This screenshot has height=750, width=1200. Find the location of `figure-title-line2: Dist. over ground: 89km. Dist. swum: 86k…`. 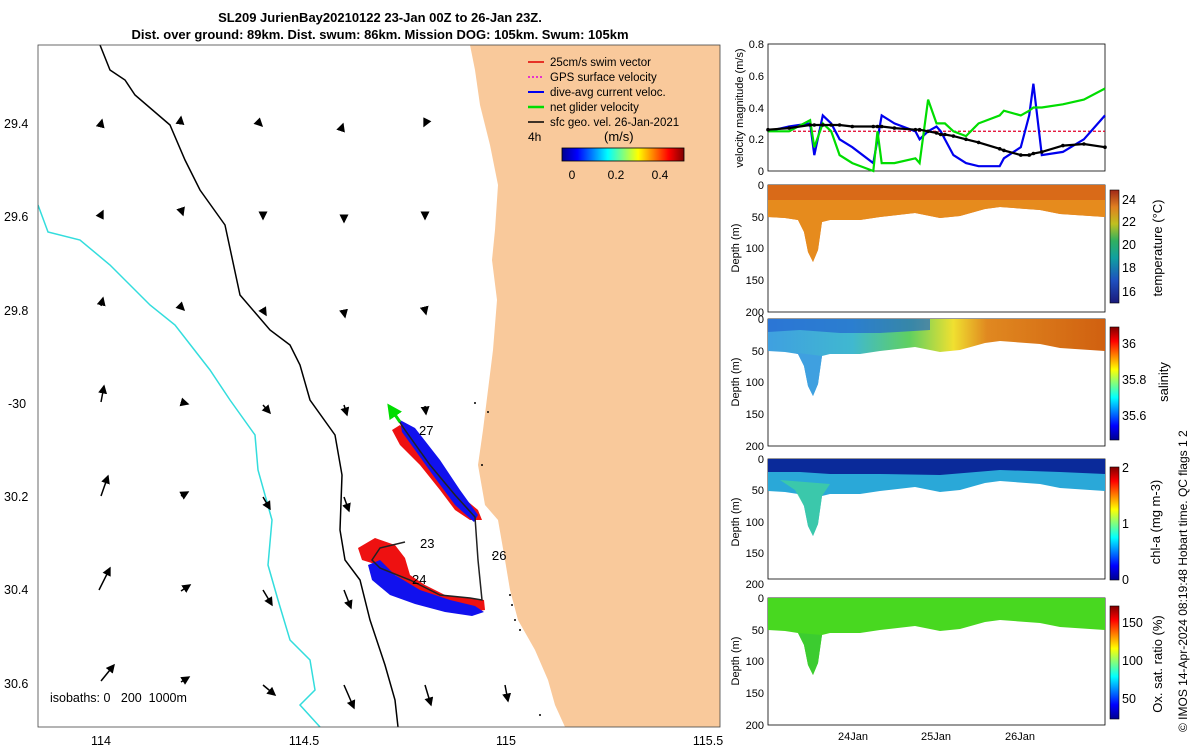

figure-title-line2: Dist. over ground: 89km. Dist. swum: 86k… is located at coordinates (380, 34).